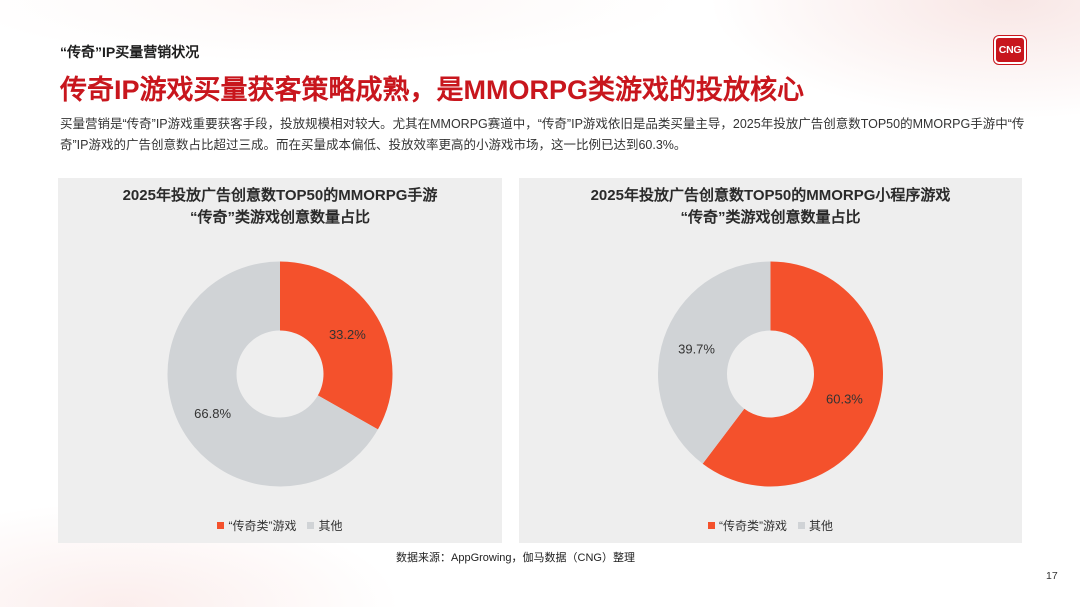 The image size is (1080, 607). I want to click on data-label-chuanqi: 33.2%, so click(347, 334).